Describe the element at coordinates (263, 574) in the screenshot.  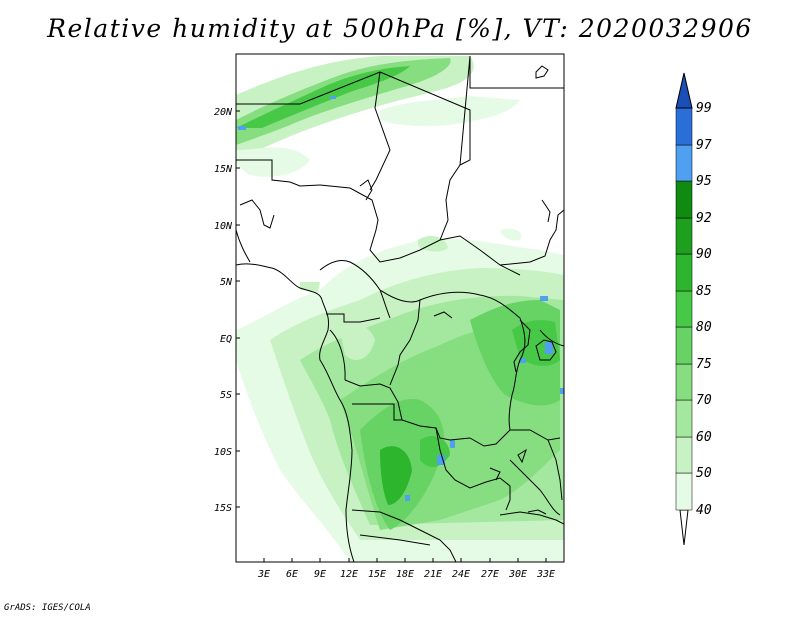
I see `lon-label: 3E` at that location.